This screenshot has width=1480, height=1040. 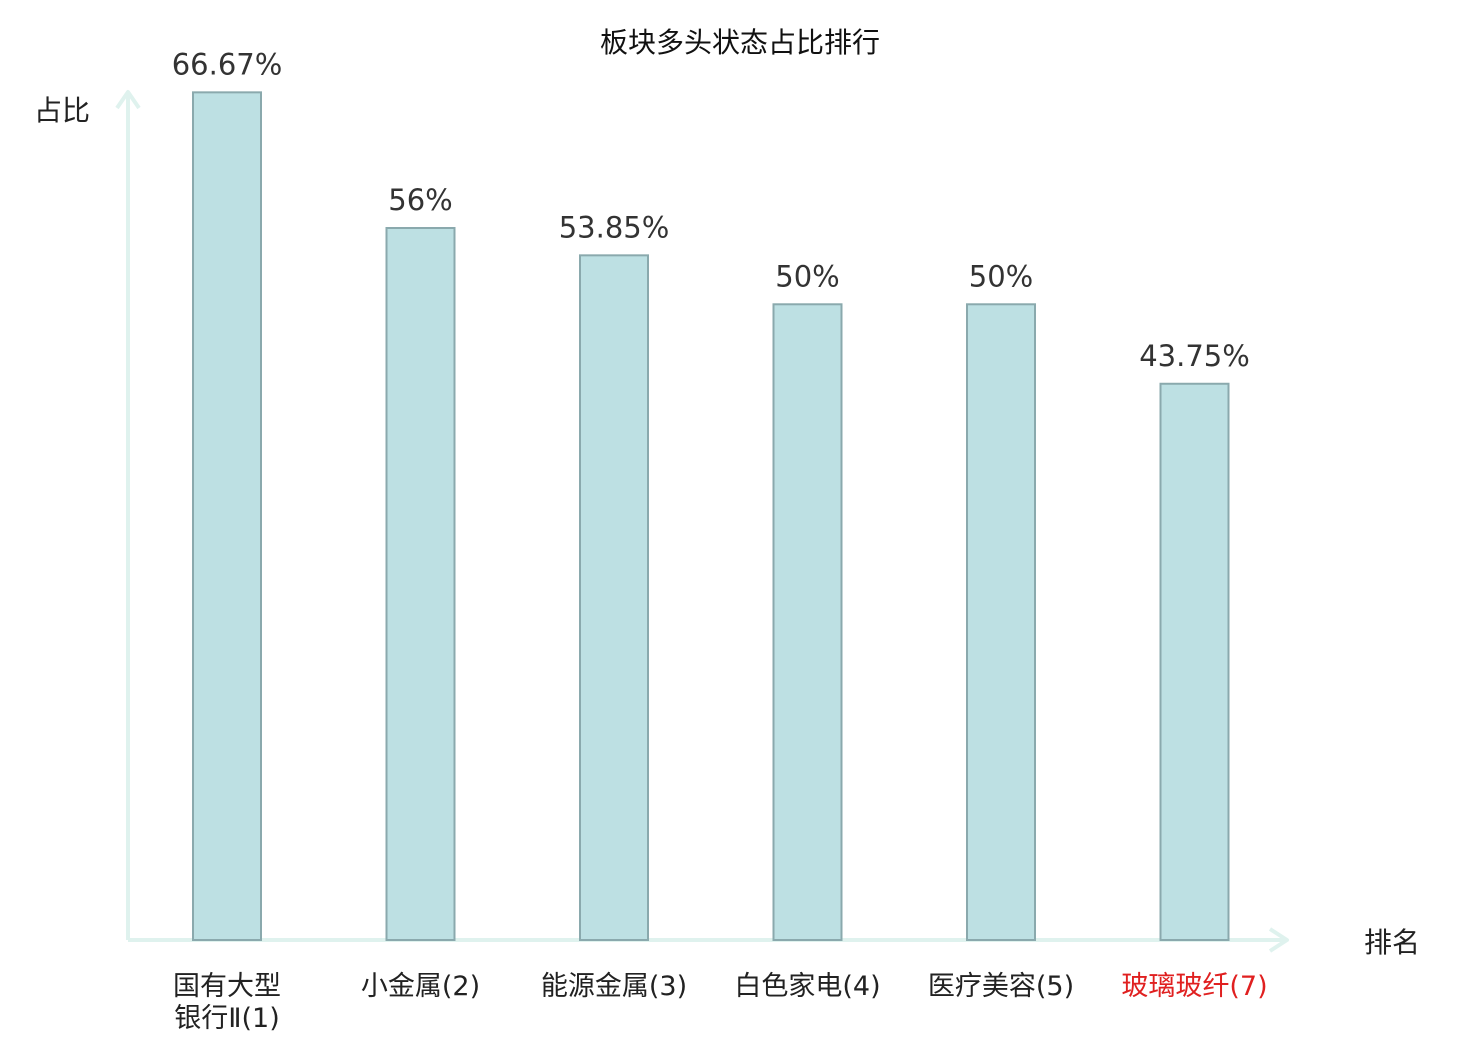 What do you see at coordinates (1392, 942) in the screenshot?
I see `x-axis-label: 排名` at bounding box center [1392, 942].